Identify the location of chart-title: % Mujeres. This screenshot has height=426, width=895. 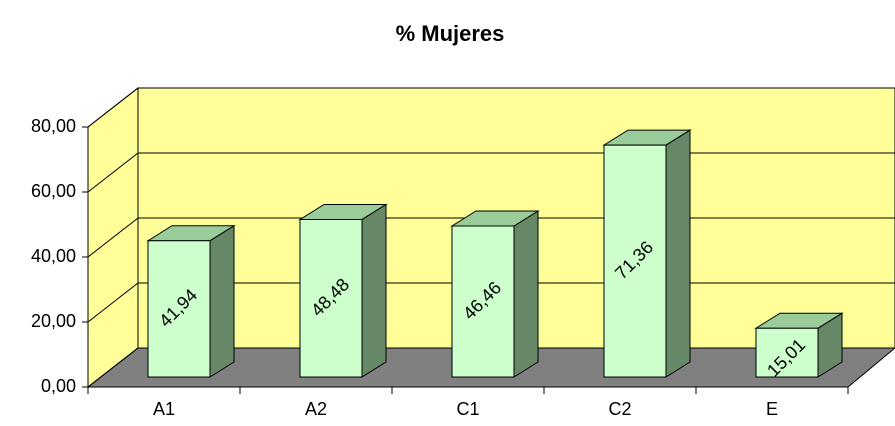
(450, 33).